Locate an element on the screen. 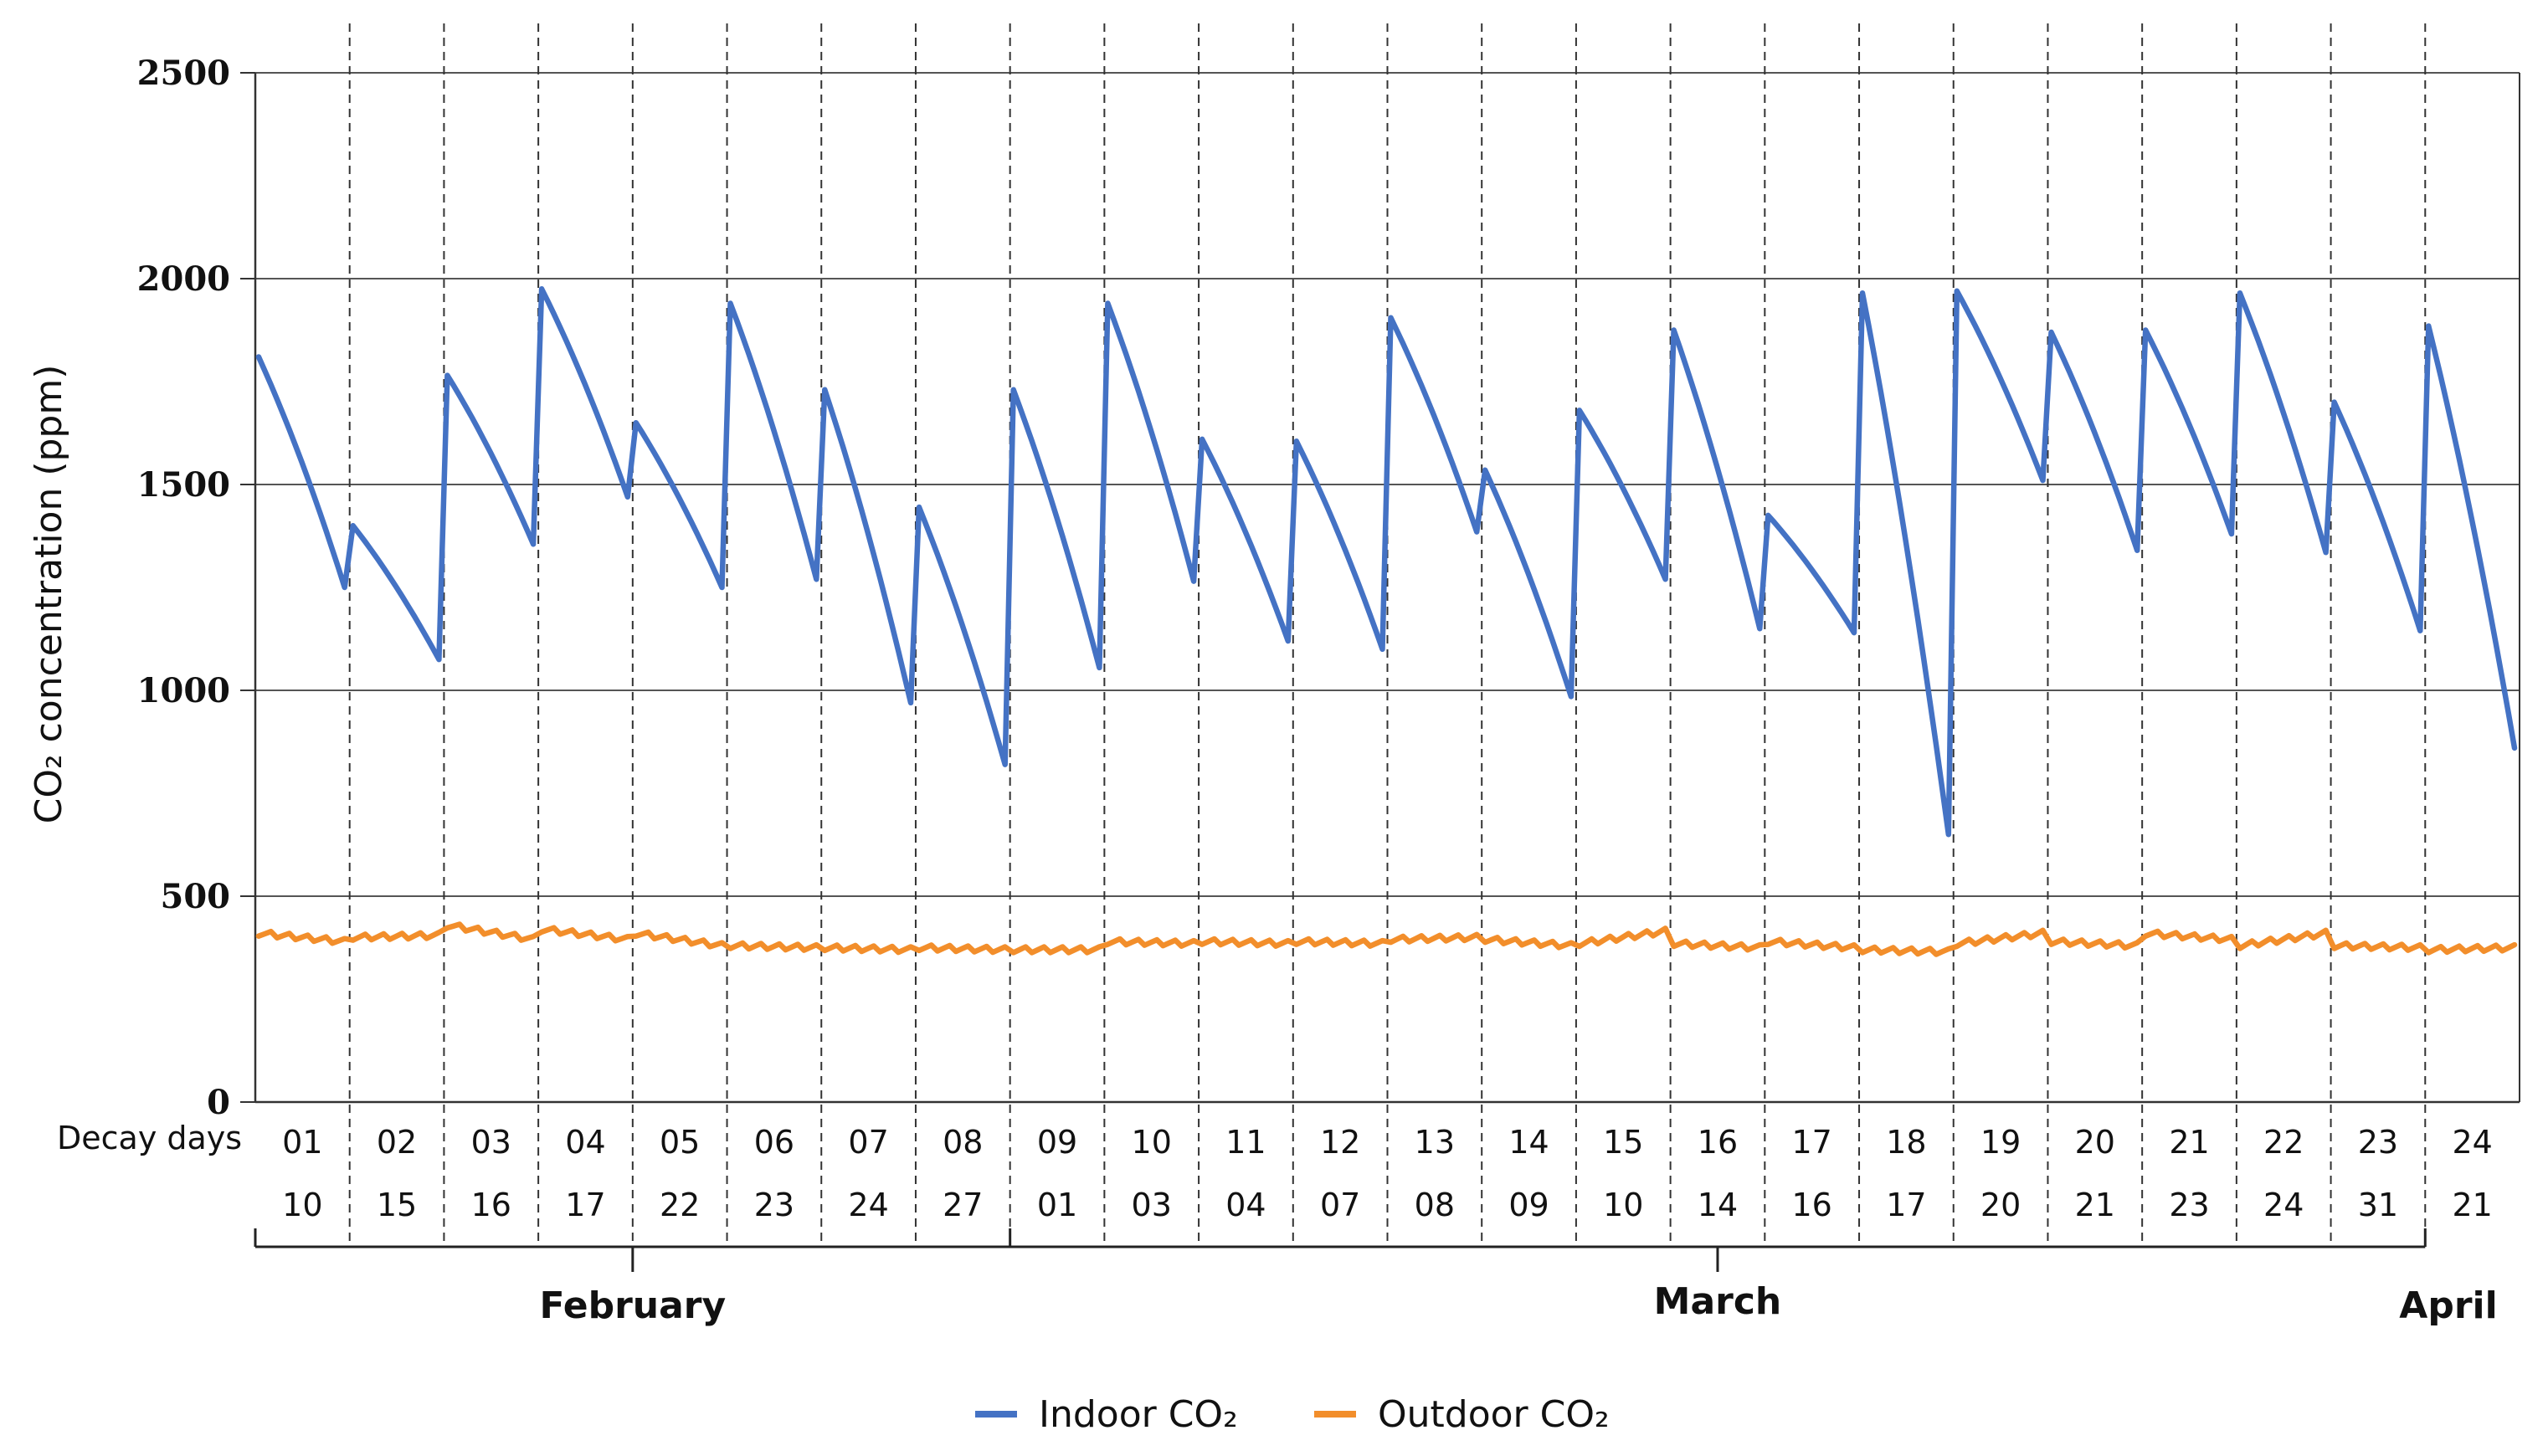  decay-day-label: 07 is located at coordinates (868, 1142).